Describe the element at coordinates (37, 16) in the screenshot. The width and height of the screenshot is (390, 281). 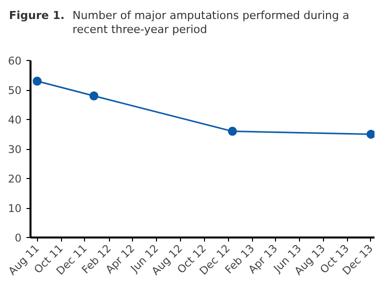
I see `chart-title: Figure 1.` at that location.